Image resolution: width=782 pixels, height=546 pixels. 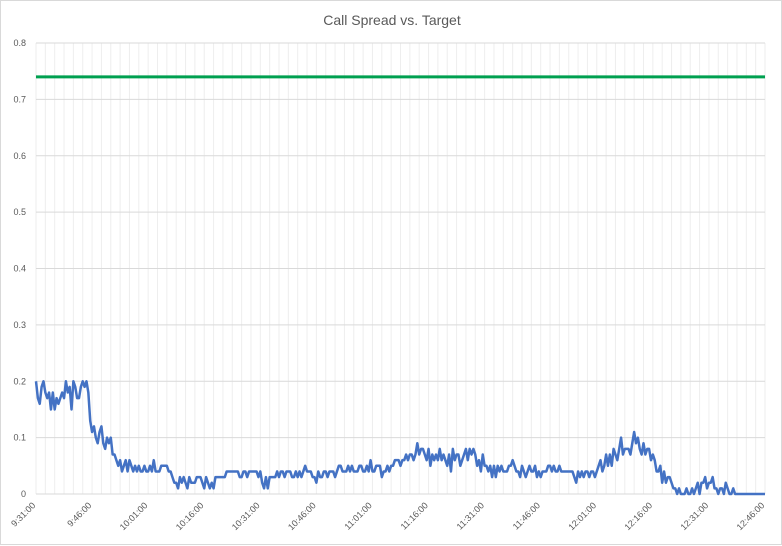 What do you see at coordinates (470, 515) in the screenshot?
I see `x-tick-label: 11:31:00` at bounding box center [470, 515].